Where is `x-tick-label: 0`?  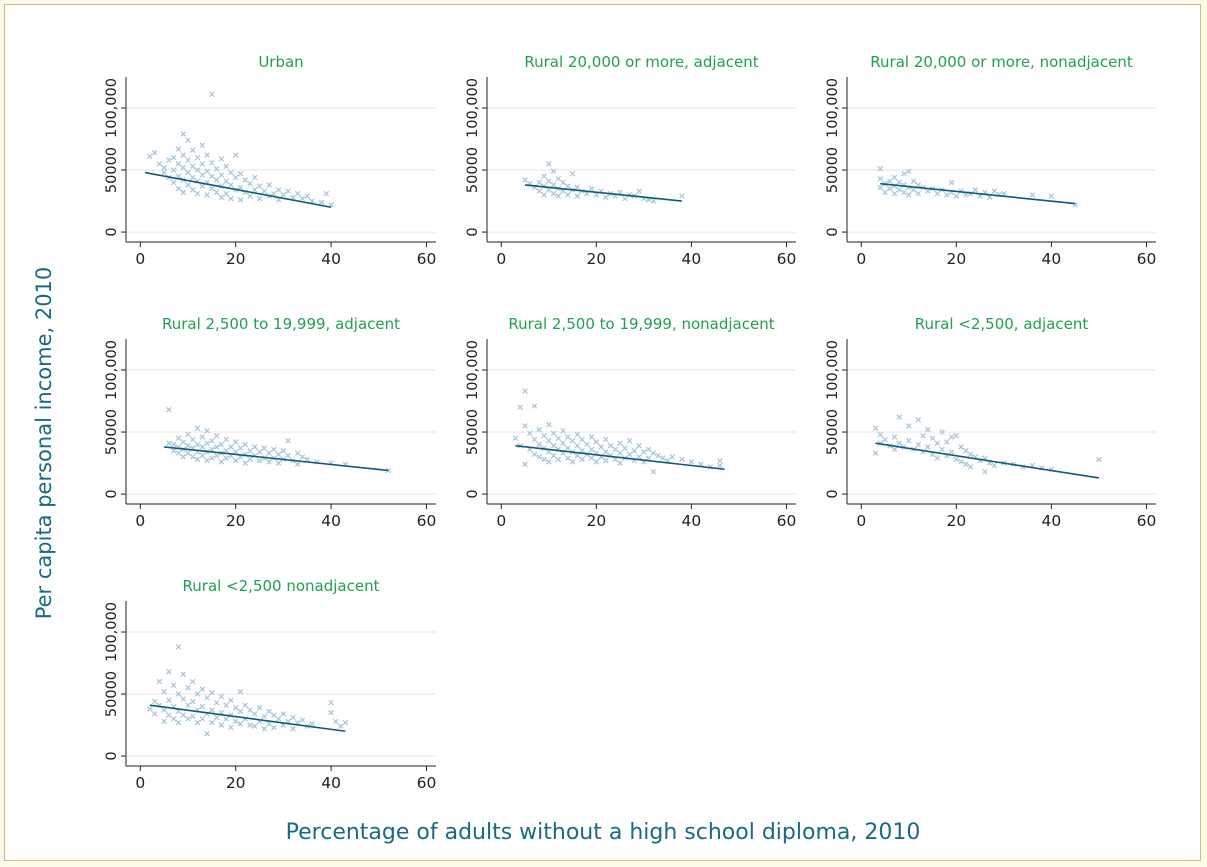
x-tick-label: 0 is located at coordinates (501, 259).